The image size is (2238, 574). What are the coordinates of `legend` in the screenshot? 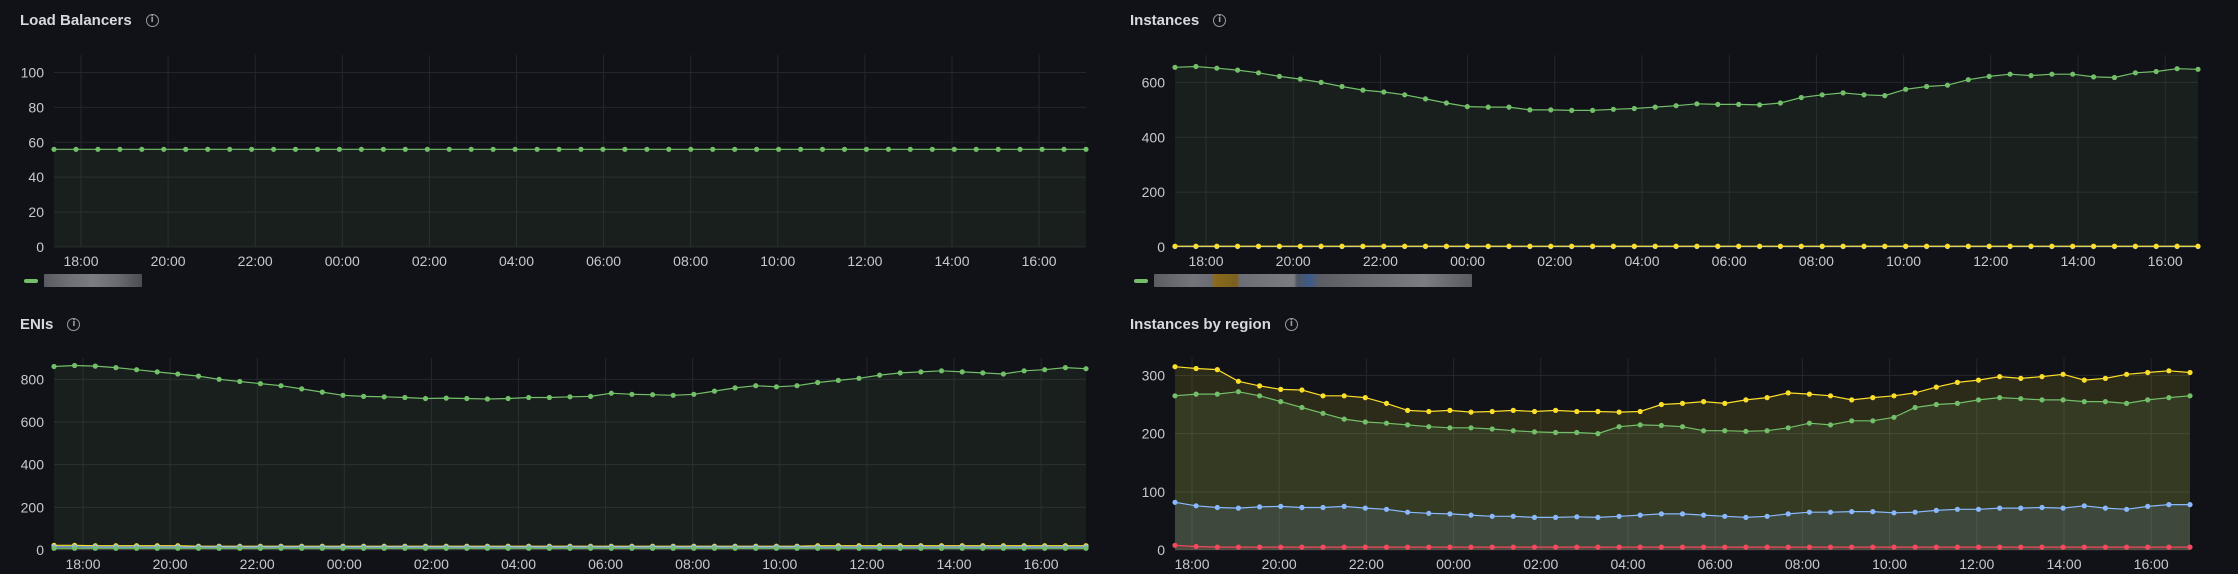 It's located at (83, 280).